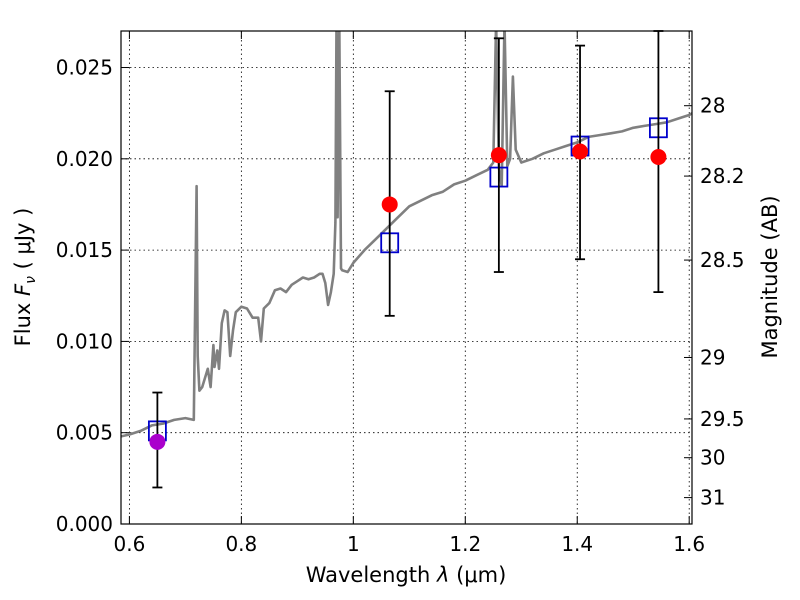 The width and height of the screenshot is (800, 600). I want to click on y2-tick-label: 31, so click(712, 498).